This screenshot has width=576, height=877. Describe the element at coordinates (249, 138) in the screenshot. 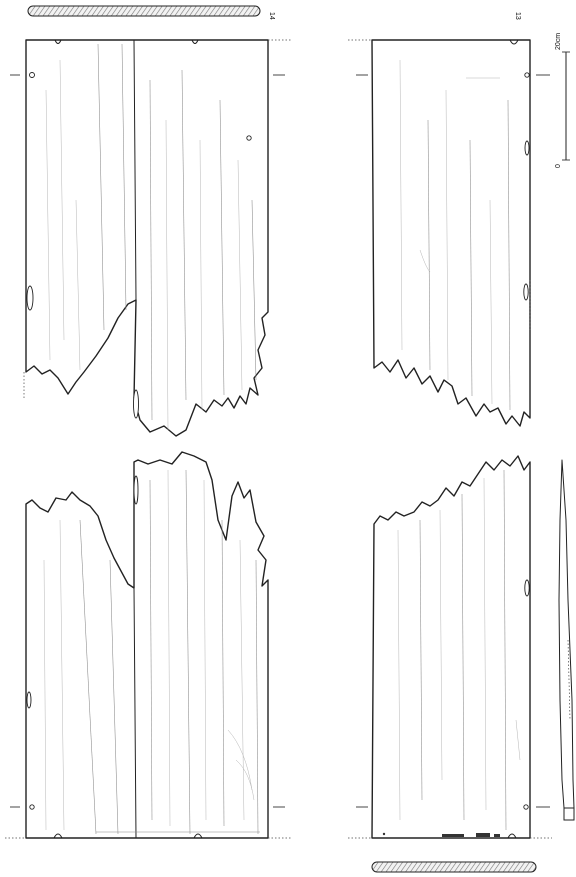

I see `plank-14-upper-hole-right` at that location.